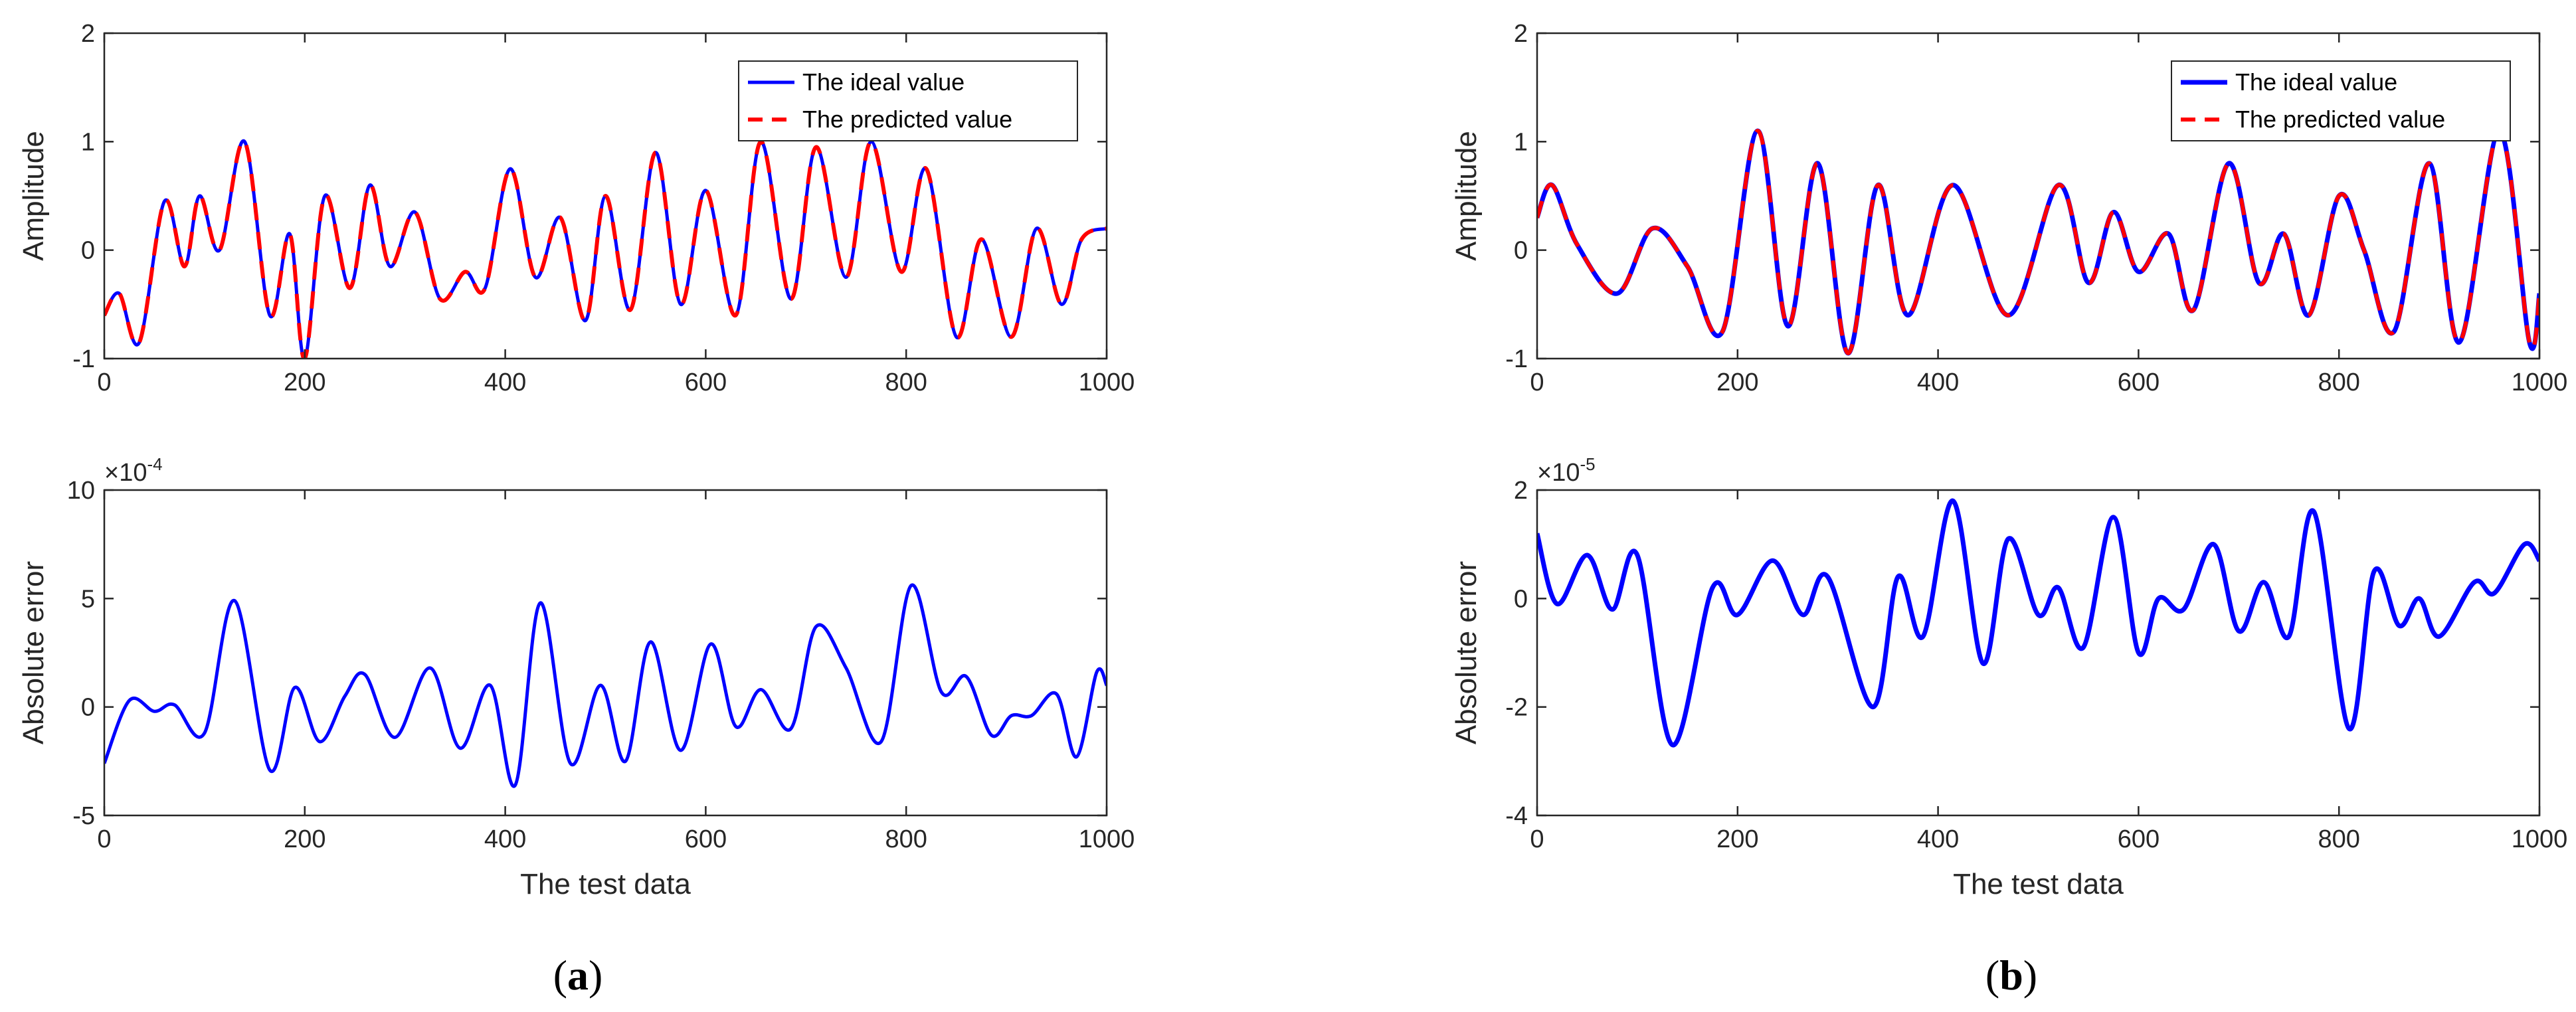 The image size is (2576, 1012). I want to click on y-tick-label: -4, so click(1516, 816).